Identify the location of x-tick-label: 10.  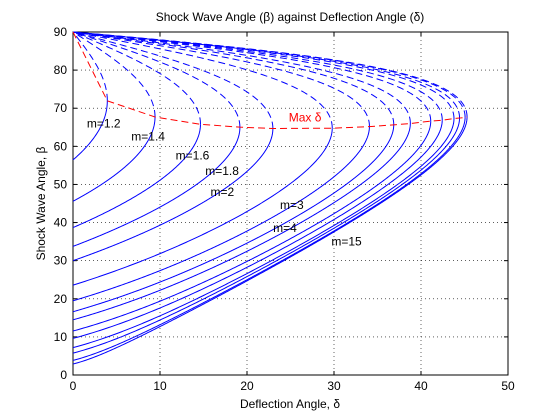
(160, 386).